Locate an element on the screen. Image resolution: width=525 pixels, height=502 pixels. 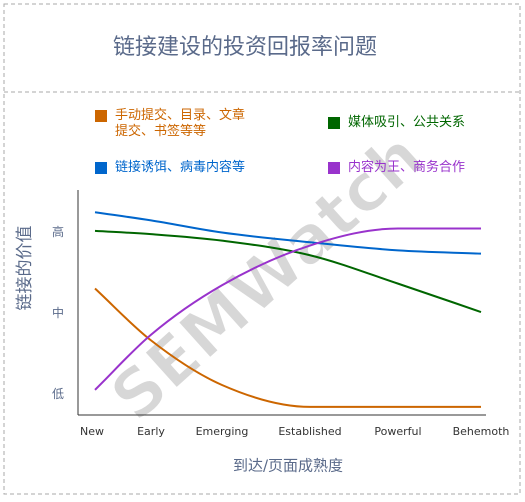
chart-title: 链接建设的投资回报率问题 is located at coordinates (245, 47).